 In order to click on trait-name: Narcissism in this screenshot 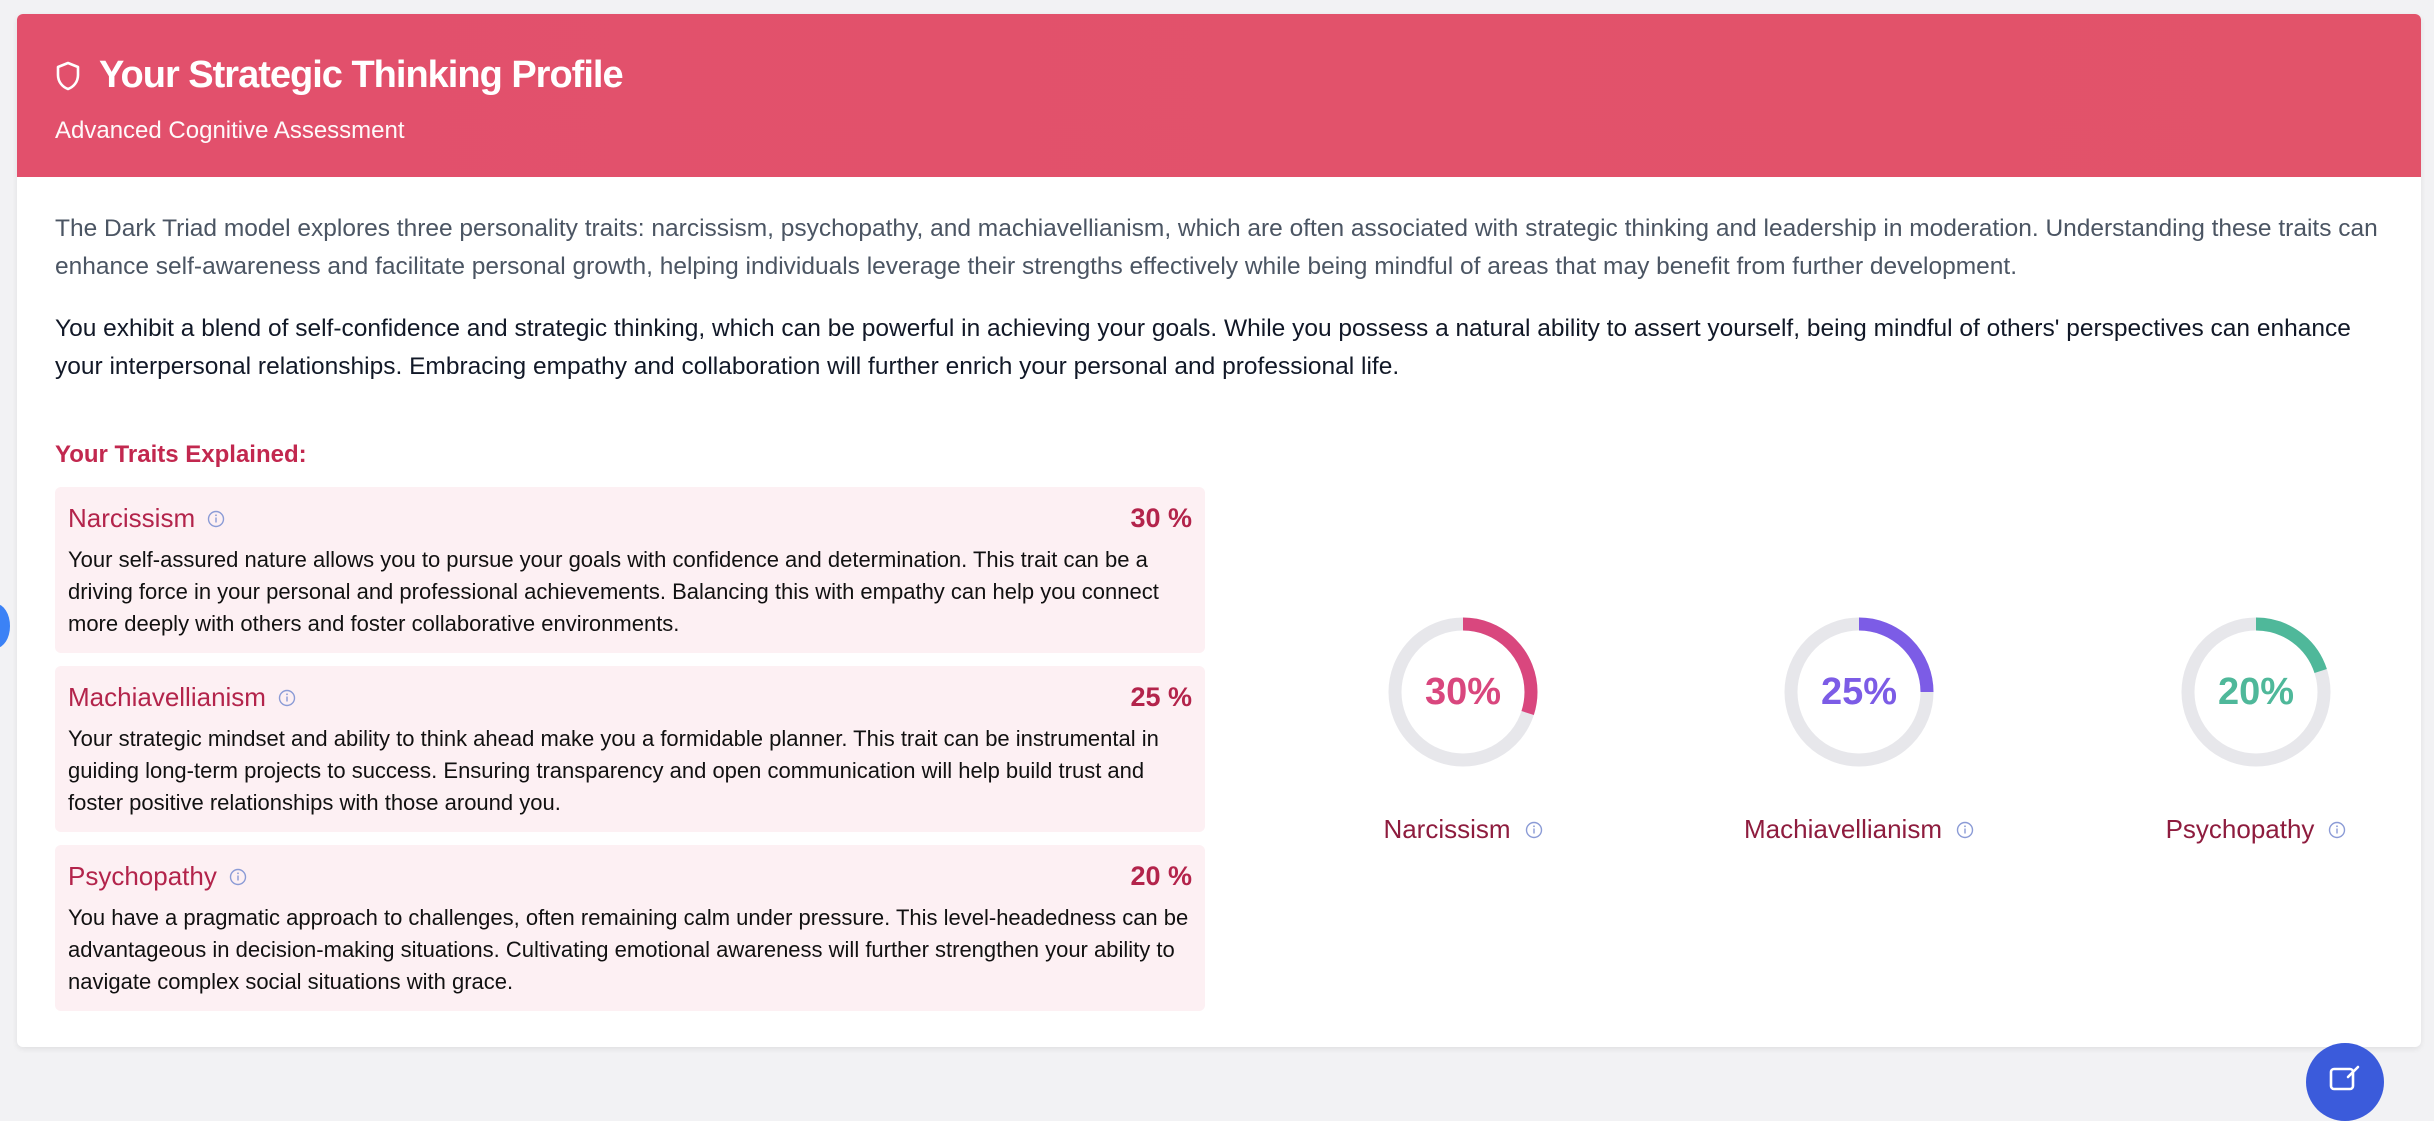, I will do `click(132, 518)`.